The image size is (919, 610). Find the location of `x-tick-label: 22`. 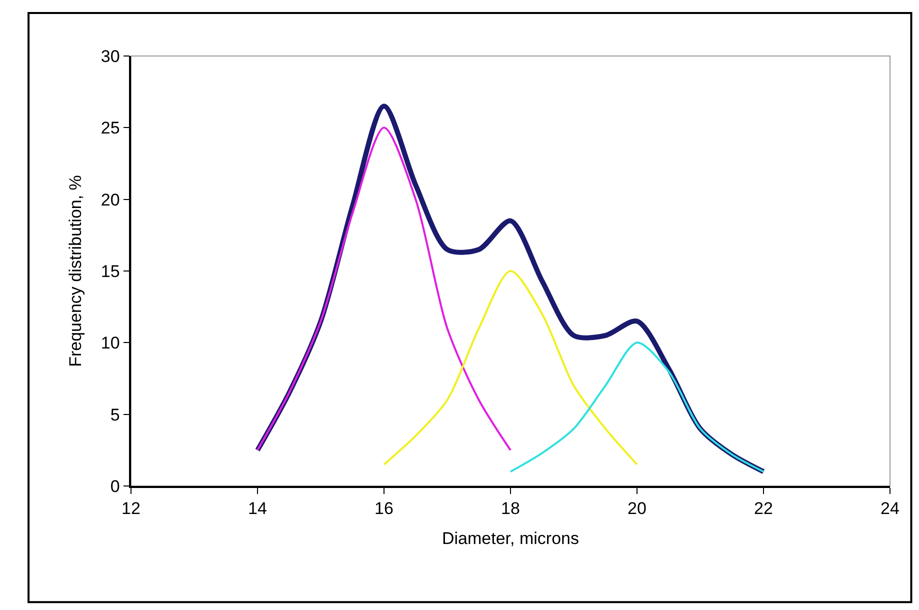

x-tick-label: 22 is located at coordinates (763, 508).